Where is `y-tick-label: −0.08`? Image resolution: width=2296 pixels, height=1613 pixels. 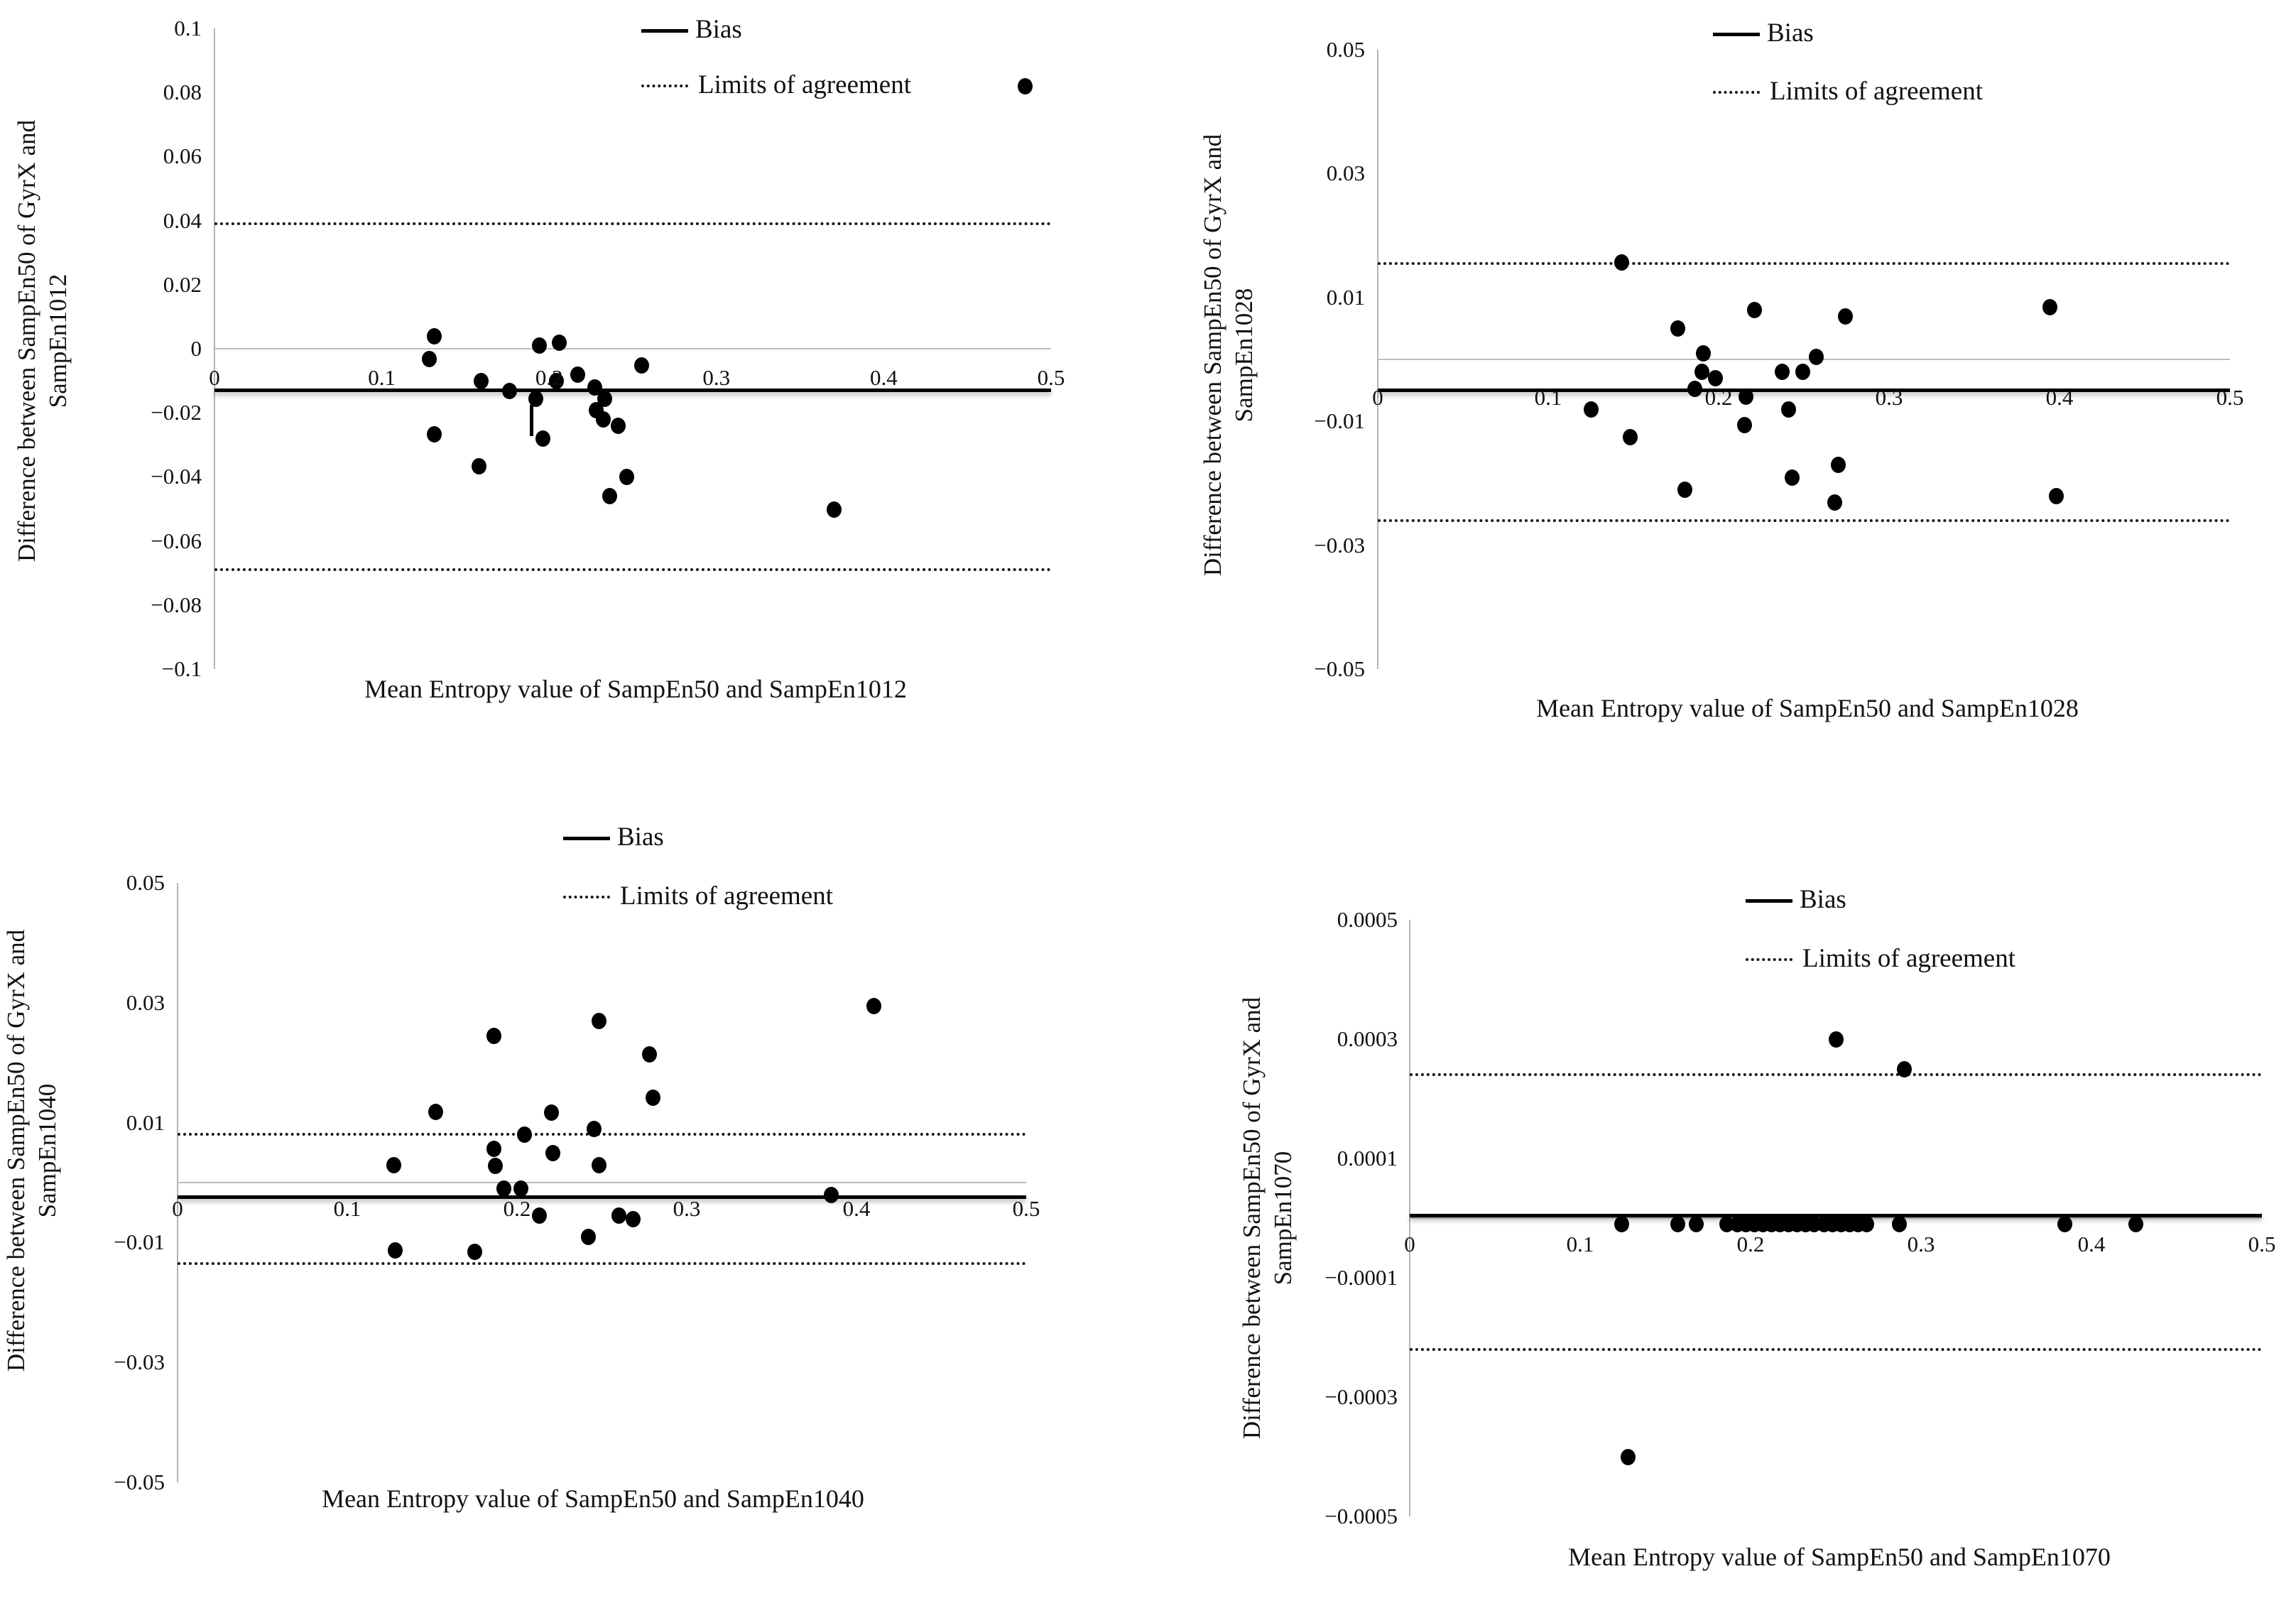 y-tick-label: −0.08 is located at coordinates (176, 604).